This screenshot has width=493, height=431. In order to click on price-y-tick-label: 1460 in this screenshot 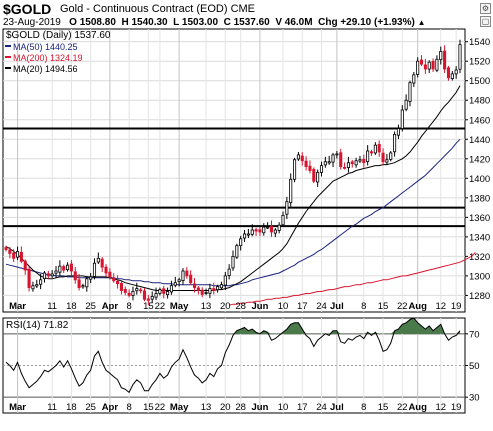, I will do `click(479, 120)`.